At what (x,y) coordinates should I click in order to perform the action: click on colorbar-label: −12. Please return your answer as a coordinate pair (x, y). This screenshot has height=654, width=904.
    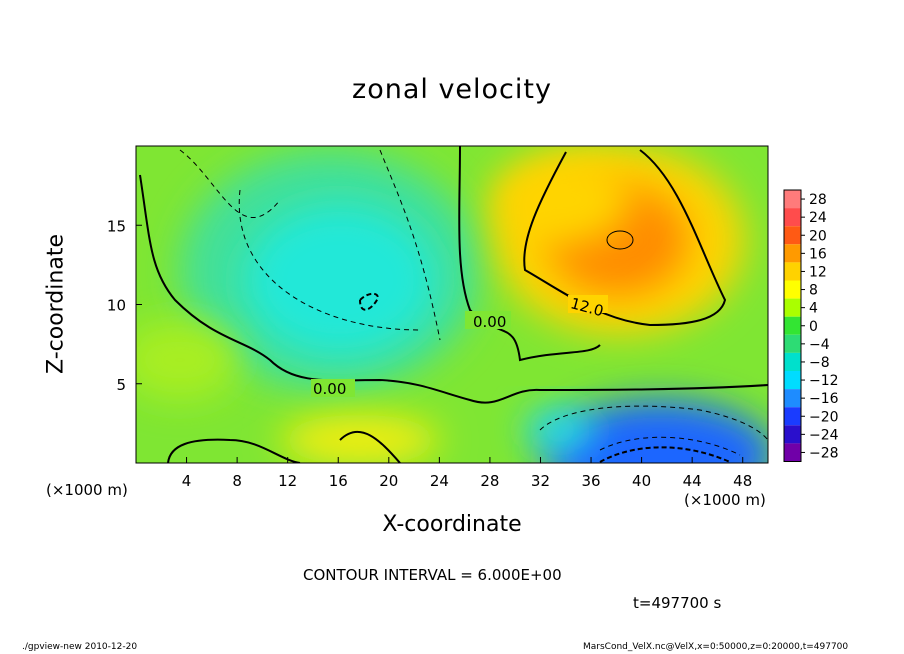
    Looking at the image, I should click on (824, 381).